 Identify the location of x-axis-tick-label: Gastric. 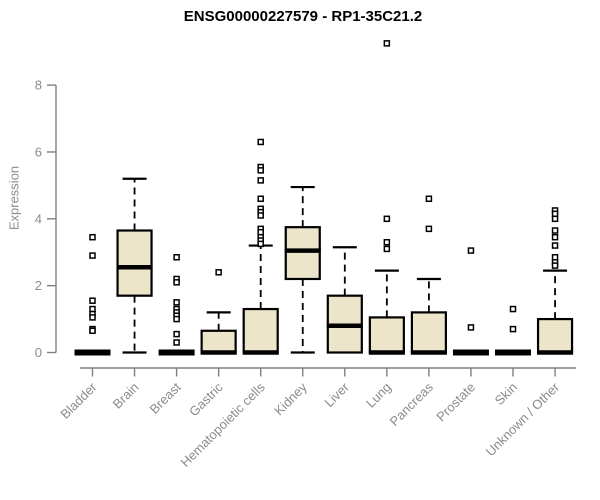
(206, 399).